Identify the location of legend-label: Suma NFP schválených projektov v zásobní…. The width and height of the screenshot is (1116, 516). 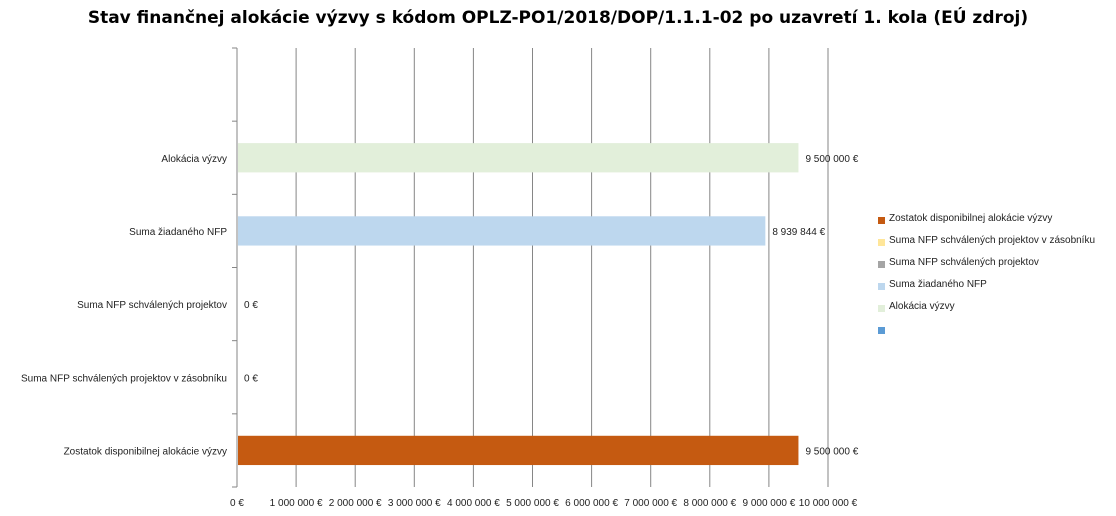
(992, 240).